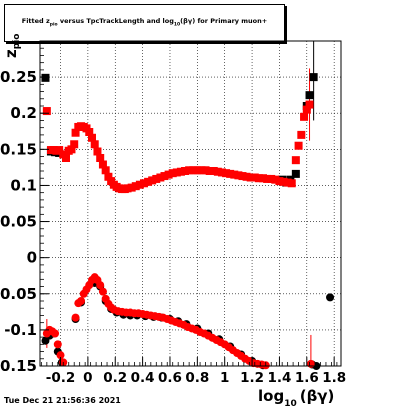  What do you see at coordinates (143, 378) in the screenshot?
I see `x-tick-label-3: 0.4` at bounding box center [143, 378].